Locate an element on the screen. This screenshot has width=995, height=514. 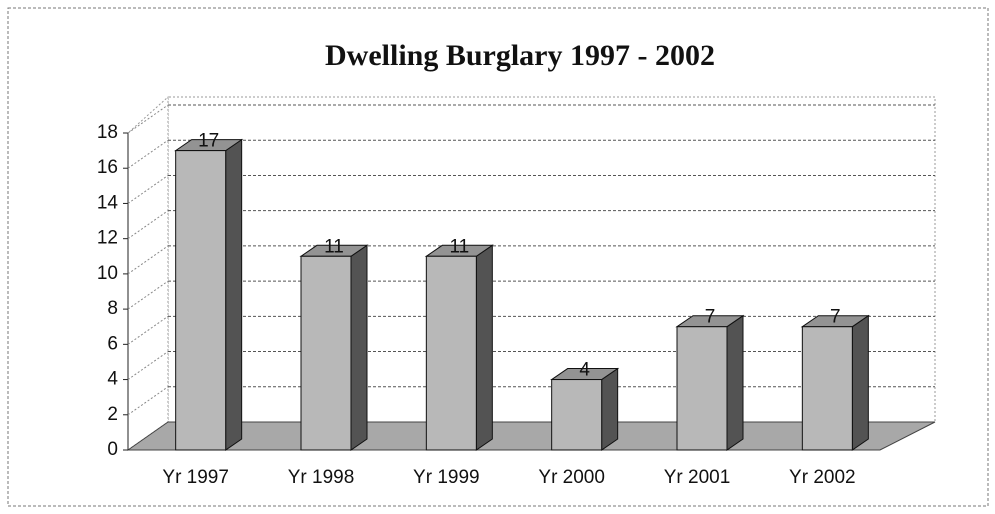
x-tick-label: Yr 1999 is located at coordinates (446, 477).